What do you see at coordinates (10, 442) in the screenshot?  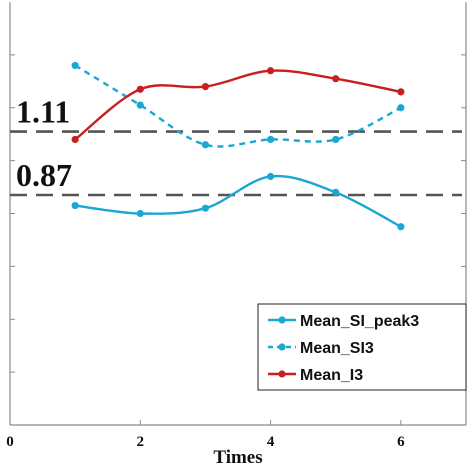 I see `x-tick-label: 0` at bounding box center [10, 442].